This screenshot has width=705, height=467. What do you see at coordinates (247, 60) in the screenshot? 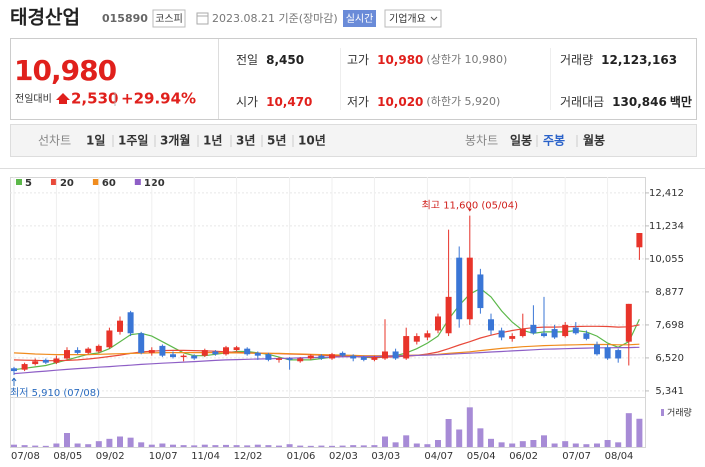
I see `quote-label: 전일` at bounding box center [247, 60].